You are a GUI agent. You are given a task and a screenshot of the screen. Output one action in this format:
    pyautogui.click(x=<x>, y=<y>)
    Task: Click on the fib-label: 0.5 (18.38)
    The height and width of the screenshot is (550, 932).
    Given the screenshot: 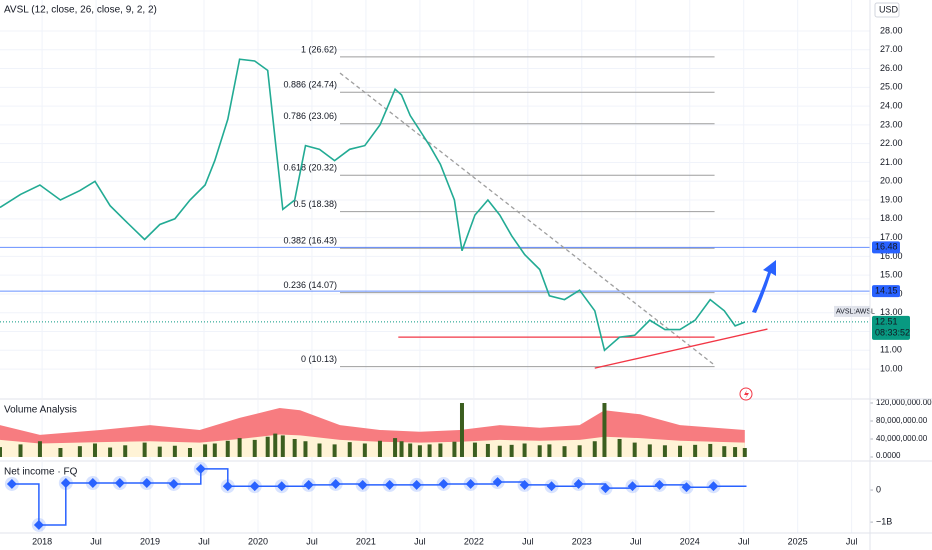 What is the action you would take?
    pyautogui.click(x=315, y=204)
    